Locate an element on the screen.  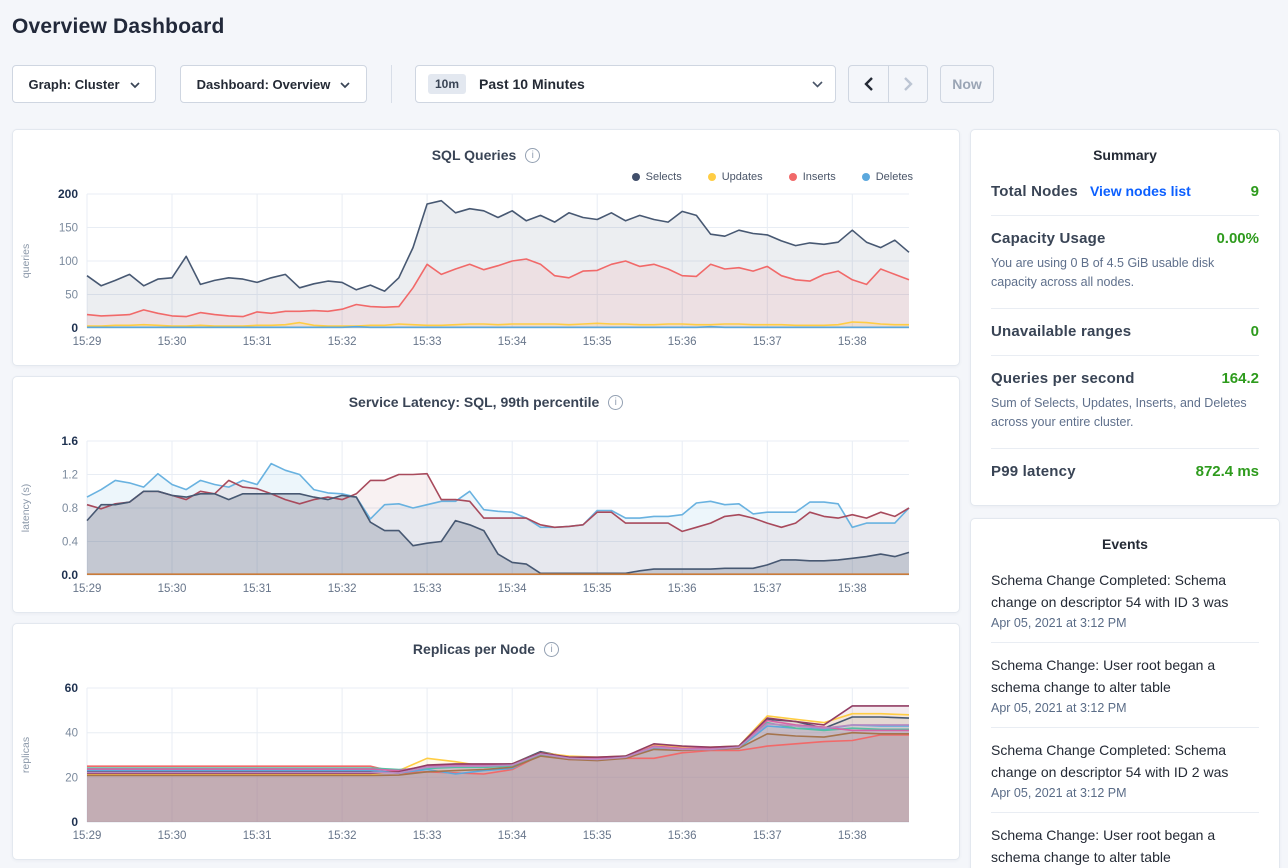
summary-title: Summary is located at coordinates (1125, 155).